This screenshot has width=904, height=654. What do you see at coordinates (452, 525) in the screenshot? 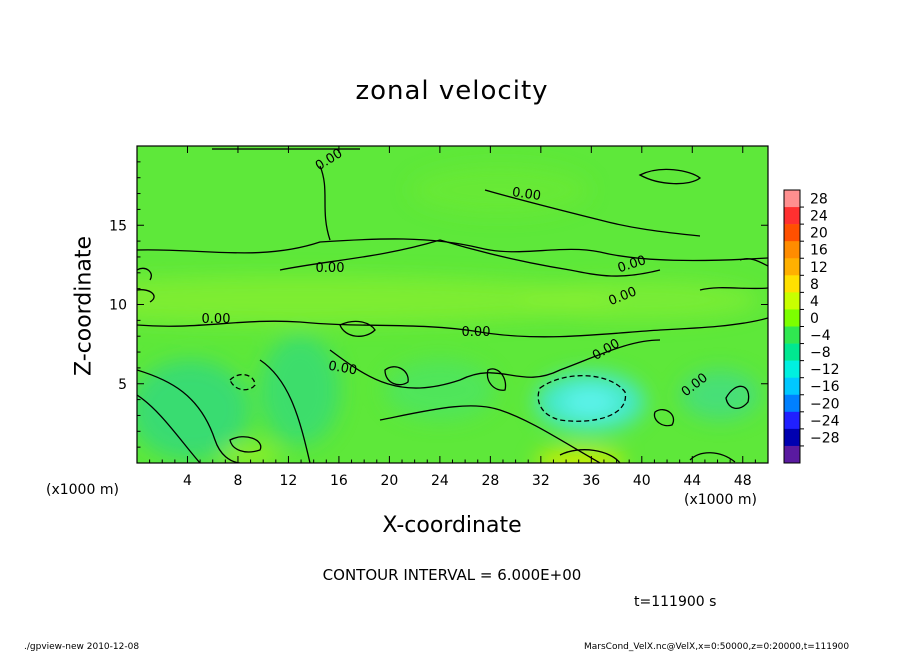
I see `x-axis-label: X-coordinate` at bounding box center [452, 525].